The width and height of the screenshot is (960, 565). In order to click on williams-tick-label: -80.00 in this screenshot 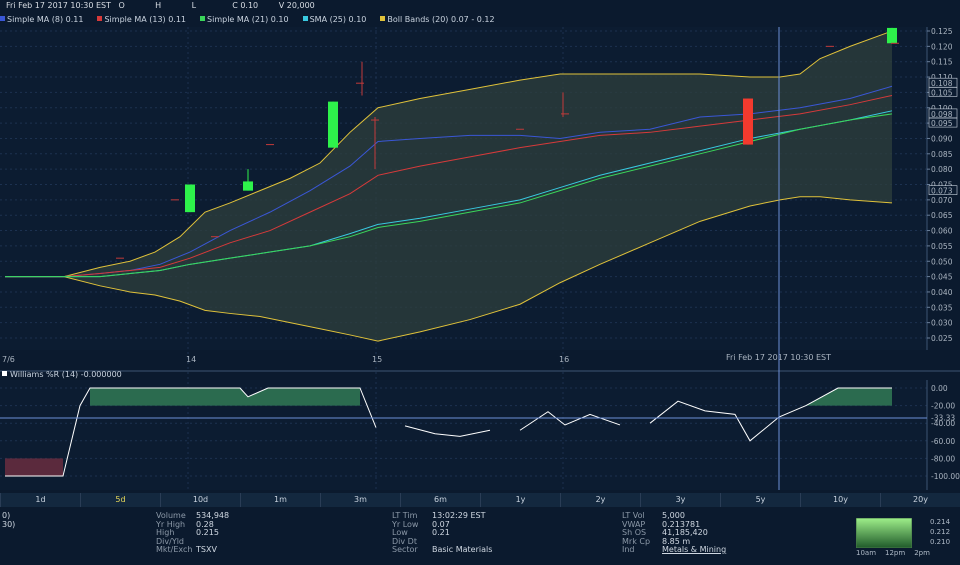, I will do `click(943, 458)`.